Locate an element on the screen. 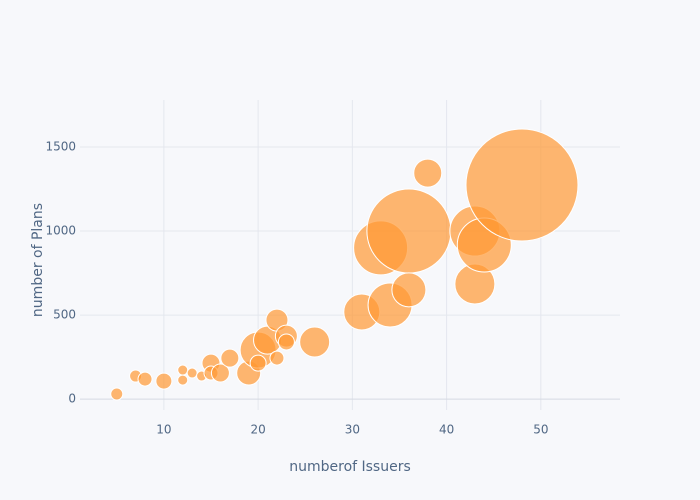 This screenshot has width=700, height=500. x-tick-label: 30 is located at coordinates (352, 430).